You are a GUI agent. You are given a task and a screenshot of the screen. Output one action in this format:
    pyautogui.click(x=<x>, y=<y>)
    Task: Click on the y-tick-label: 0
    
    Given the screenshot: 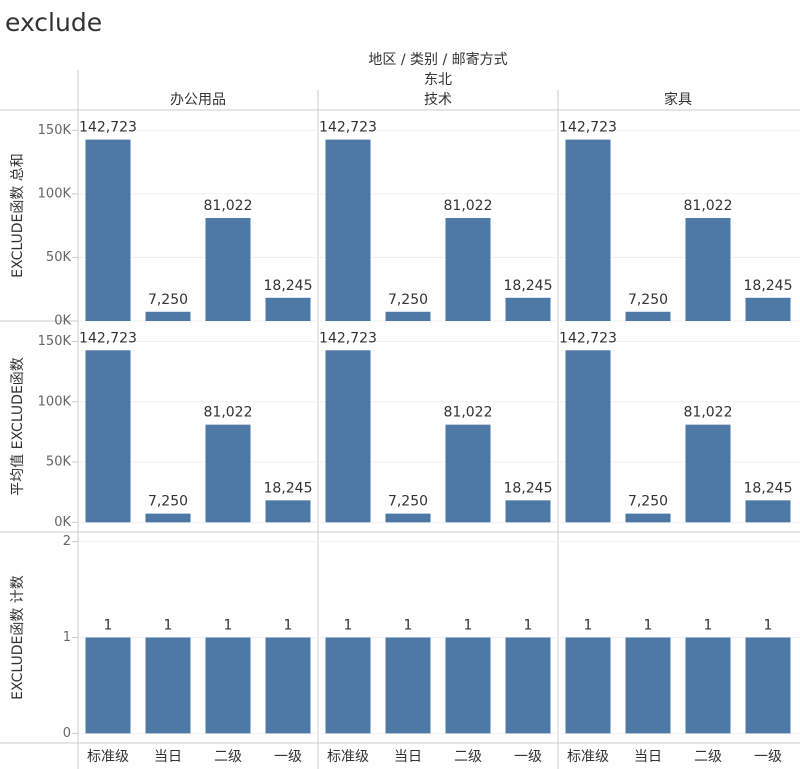 What is the action you would take?
    pyautogui.click(x=67, y=733)
    